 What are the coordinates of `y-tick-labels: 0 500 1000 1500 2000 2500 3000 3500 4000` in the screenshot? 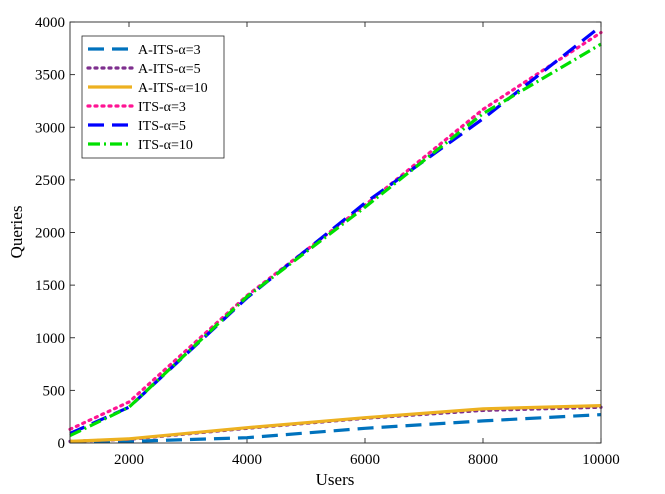 It's located at (50, 233).